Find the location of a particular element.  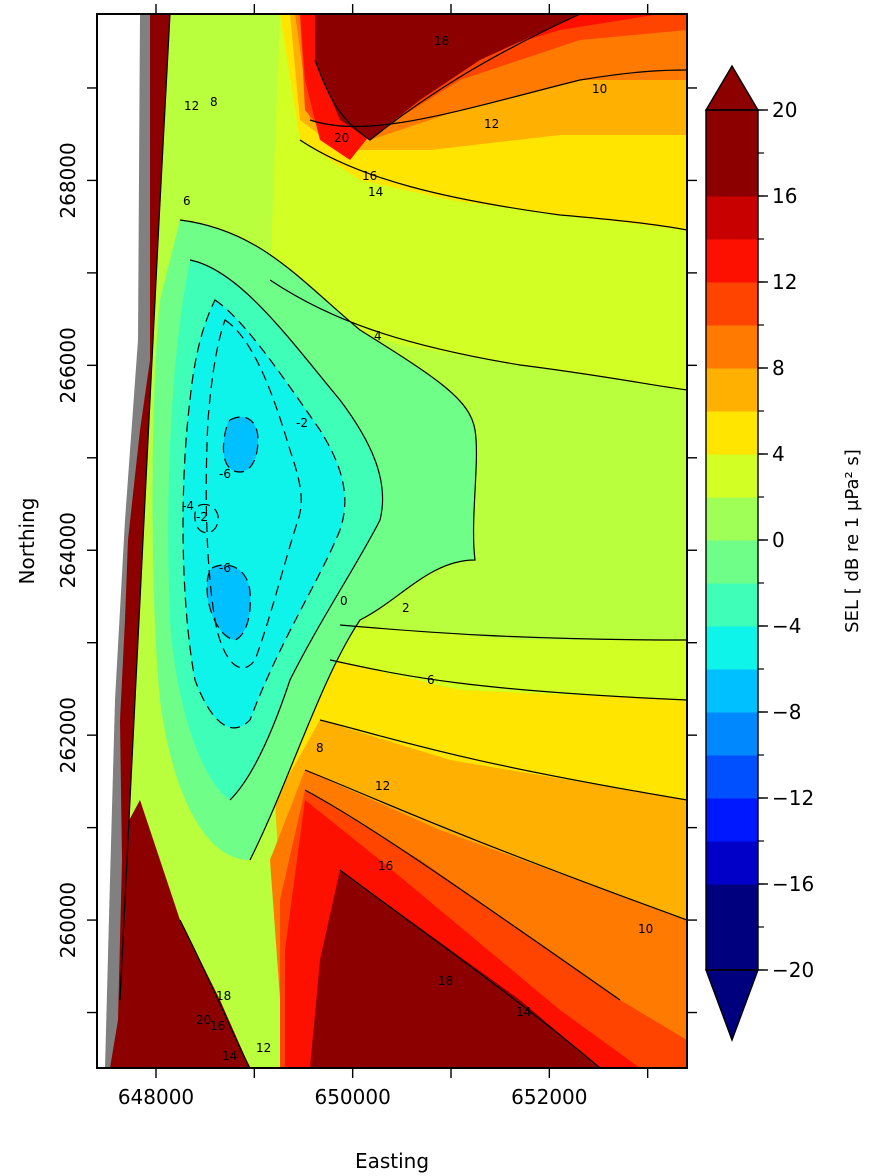

land-mask-white is located at coordinates (118, 541).